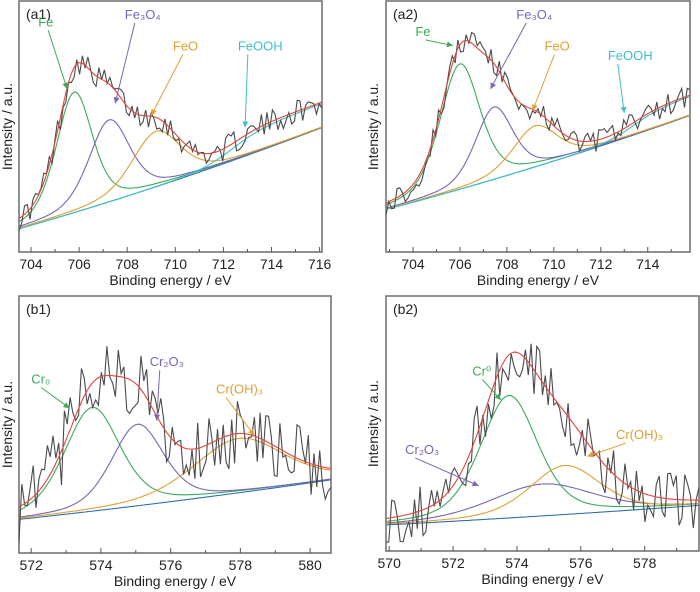  What do you see at coordinates (481, 371) in the screenshot?
I see `annotation-label: Cr⁰` at bounding box center [481, 371].